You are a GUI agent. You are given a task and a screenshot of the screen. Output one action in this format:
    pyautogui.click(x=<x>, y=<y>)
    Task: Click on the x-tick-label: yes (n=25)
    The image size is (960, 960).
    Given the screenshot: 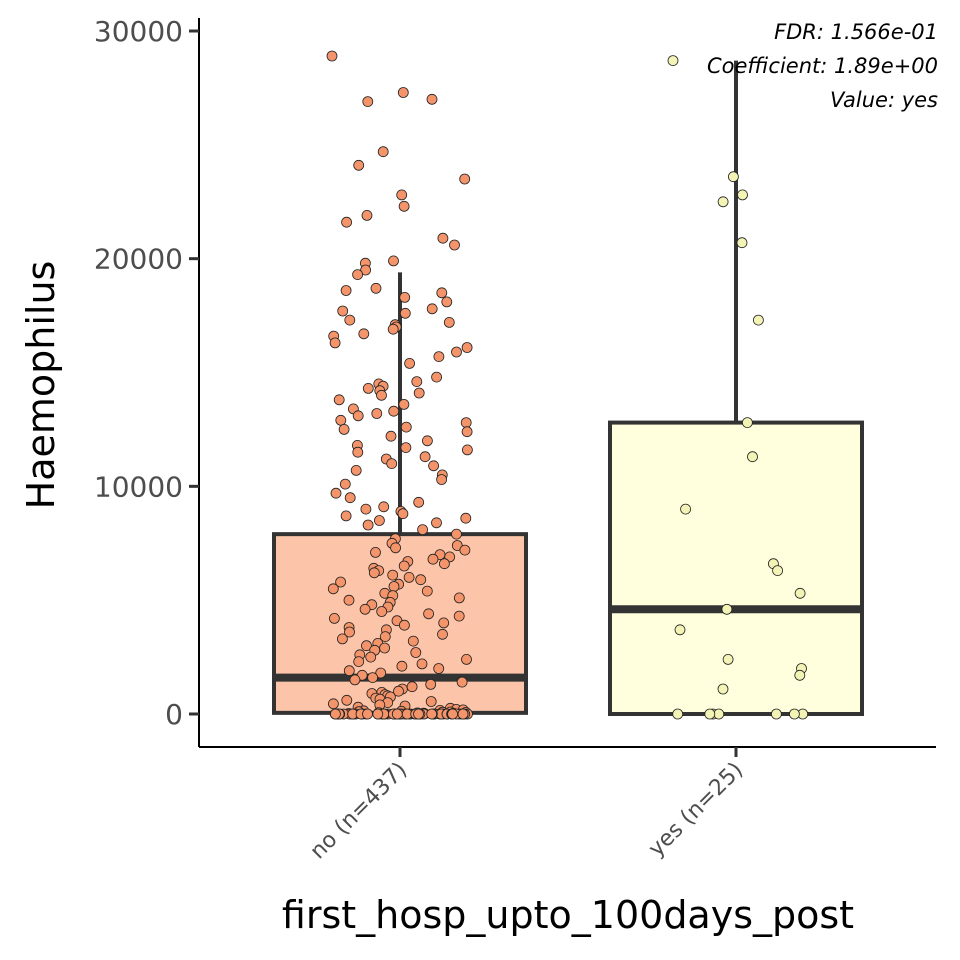 What is the action you would take?
    pyautogui.click(x=696, y=810)
    